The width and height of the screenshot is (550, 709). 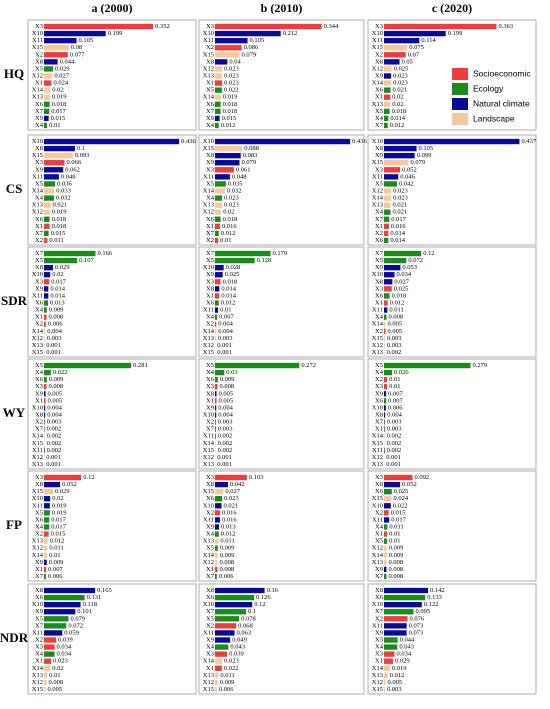 I want to click on value-label: 0.025, so click(x=232, y=274).